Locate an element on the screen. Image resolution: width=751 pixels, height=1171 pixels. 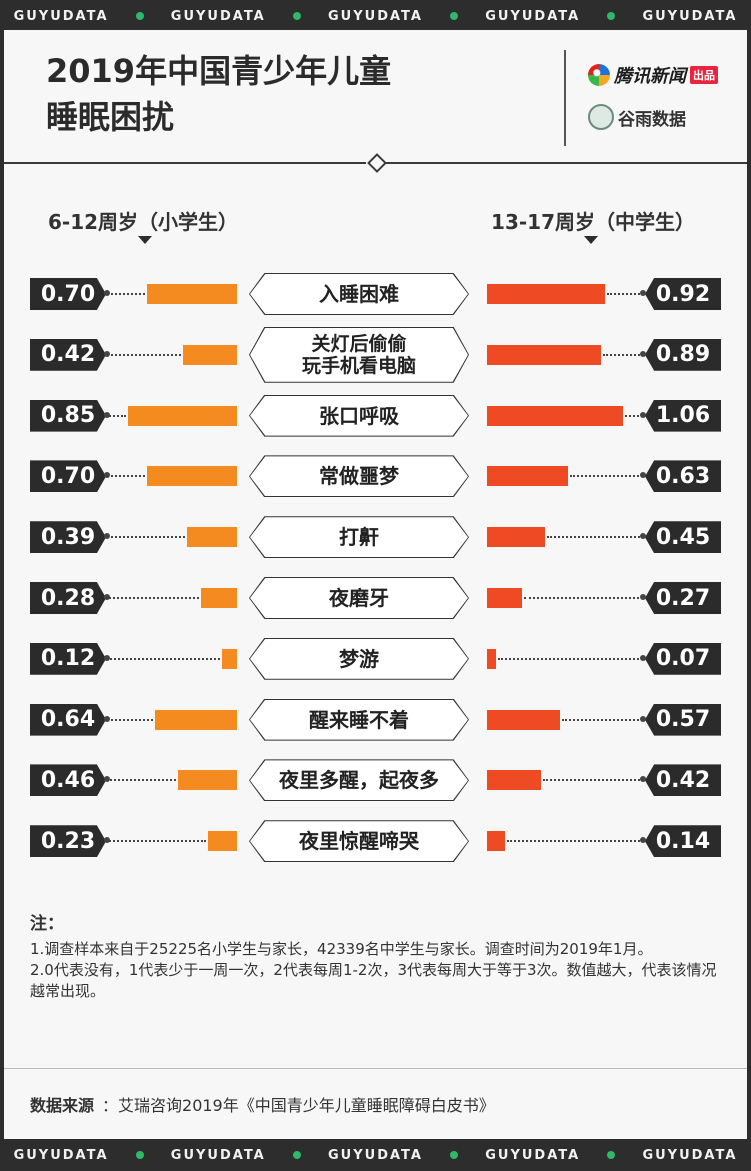
section-divider-right is located at coordinates (566, 163).